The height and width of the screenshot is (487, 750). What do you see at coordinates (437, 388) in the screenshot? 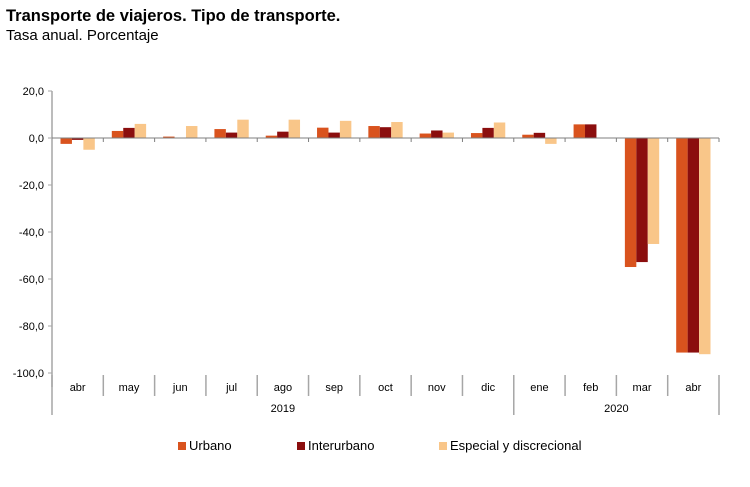
I see `x-tick-label: nov` at bounding box center [437, 388].